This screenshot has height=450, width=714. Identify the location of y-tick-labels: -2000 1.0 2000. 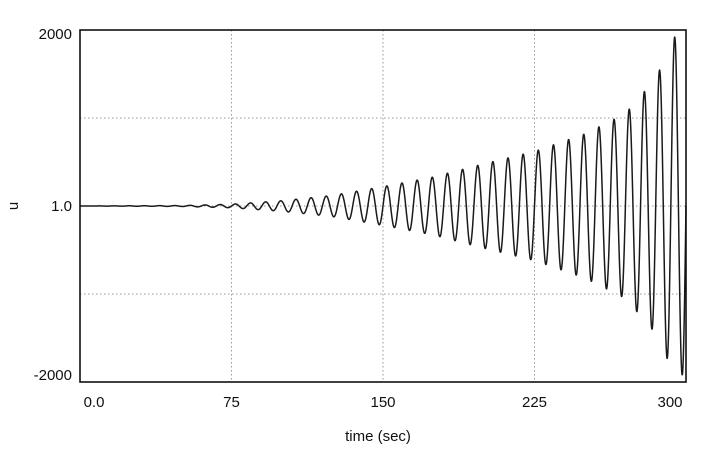
(53, 205).